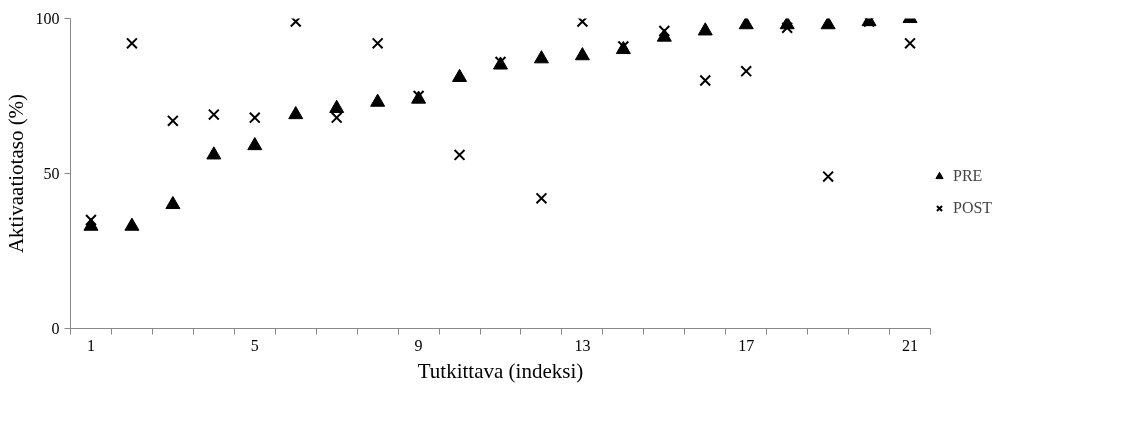  Describe the element at coordinates (51, 173) in the screenshot. I see `y-tick-label: 50` at that location.